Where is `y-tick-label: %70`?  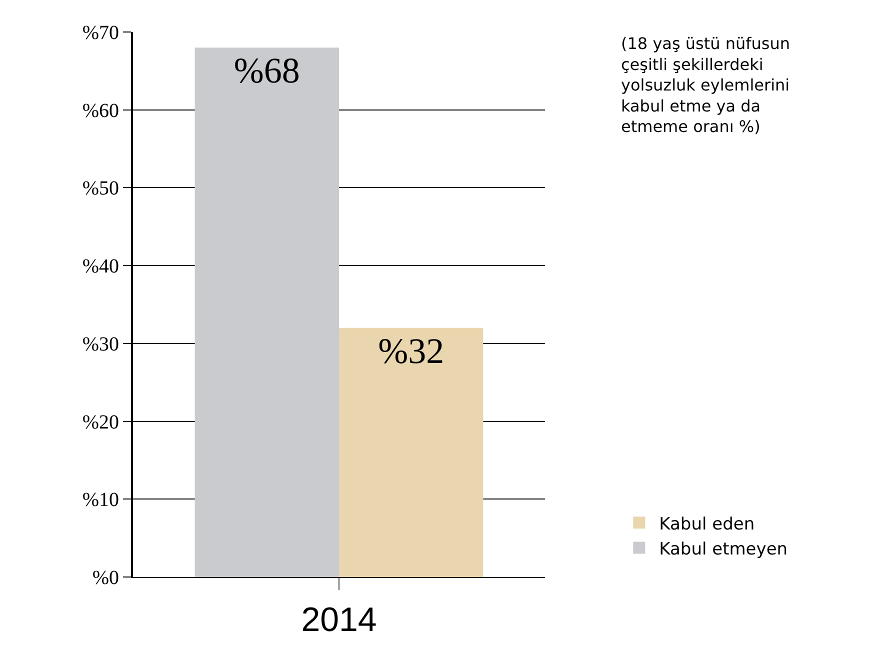
y-tick-label: %70 is located at coordinates (100, 33).